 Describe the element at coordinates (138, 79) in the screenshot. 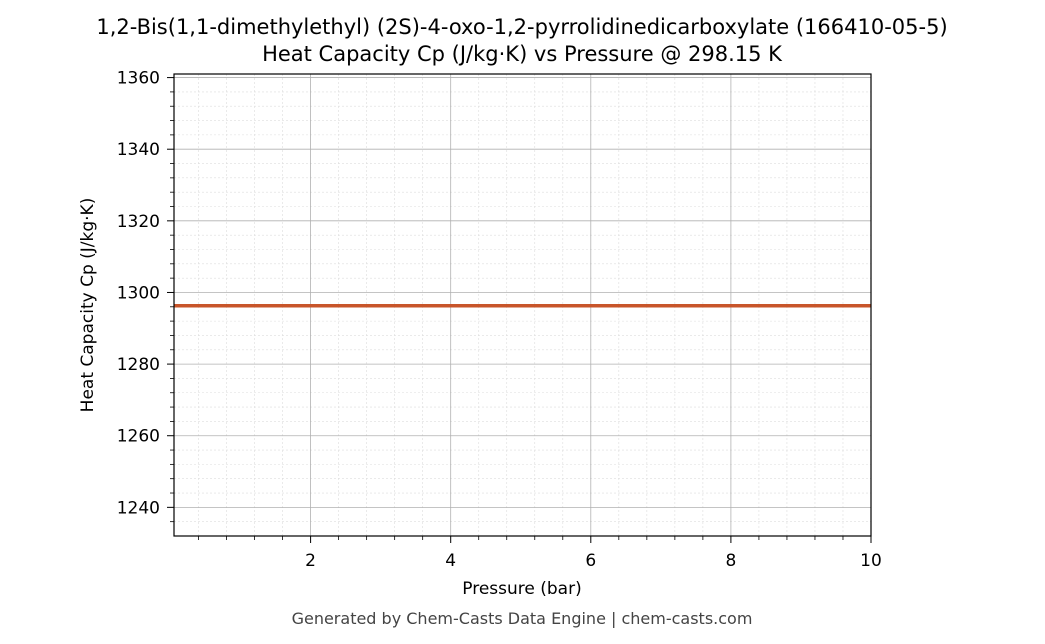

I see `y-tick-label: 1360` at that location.